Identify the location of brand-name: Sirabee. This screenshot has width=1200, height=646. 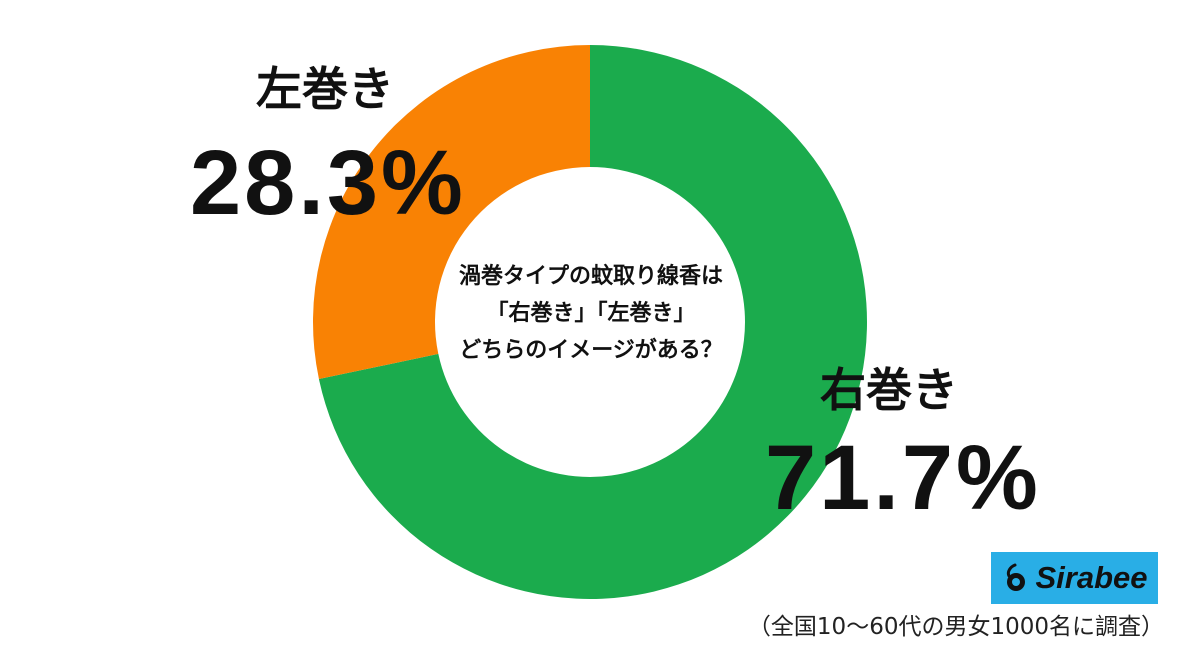
(1091, 577).